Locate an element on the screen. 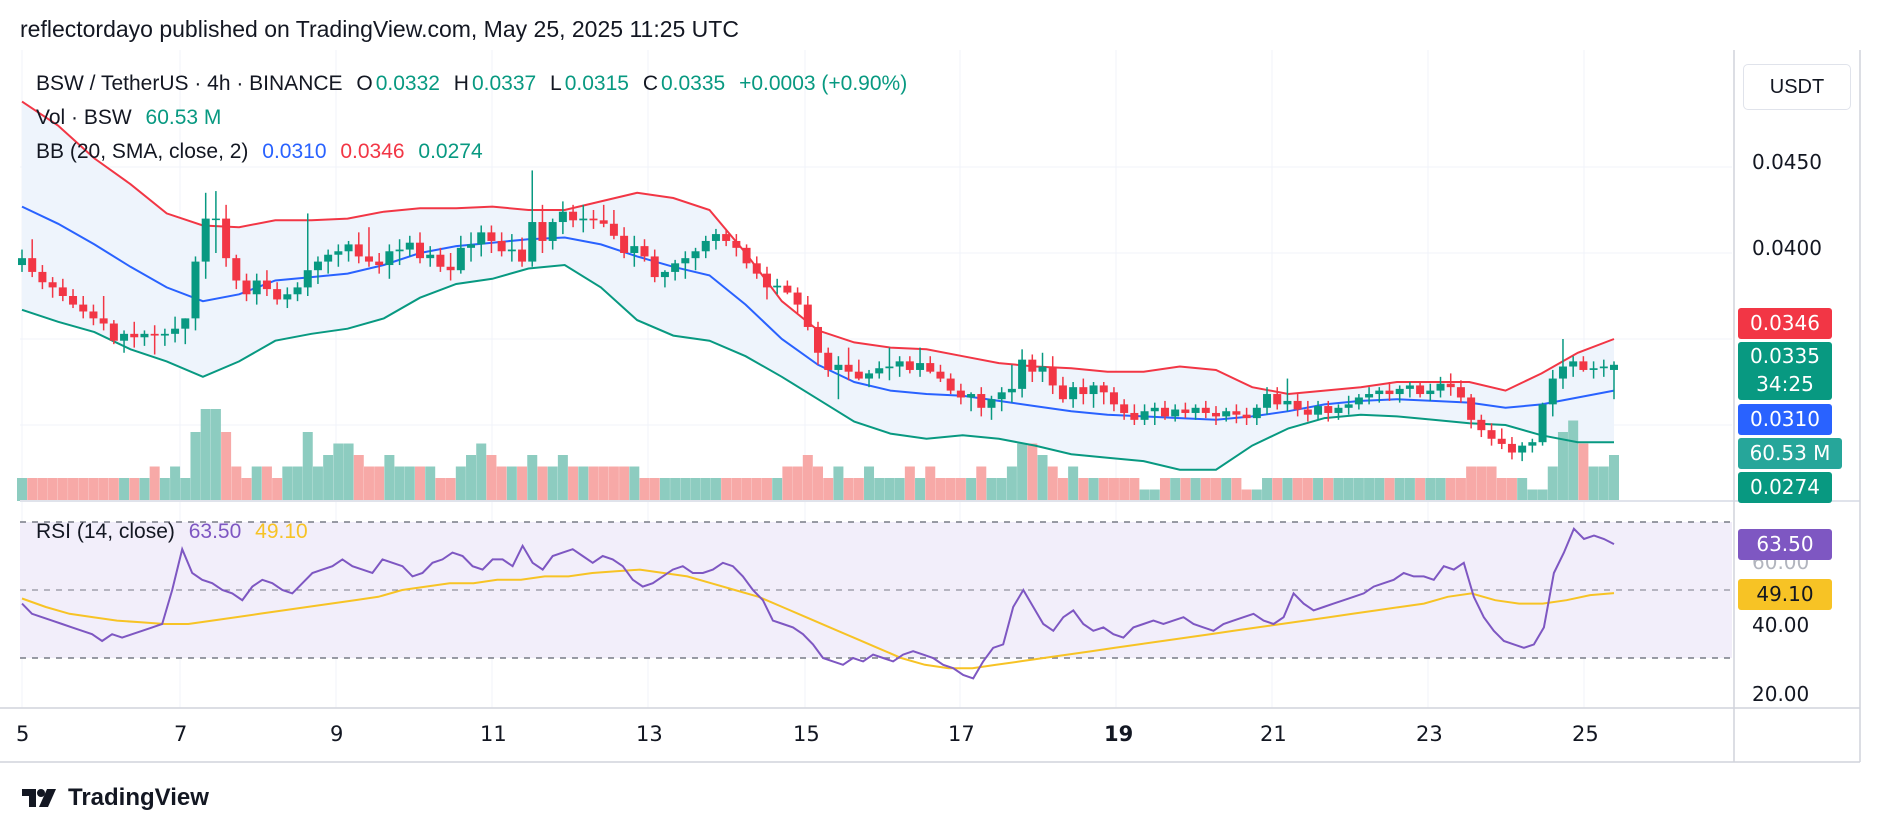 This screenshot has height=832, width=1878. date-tick: 7 is located at coordinates (181, 734).